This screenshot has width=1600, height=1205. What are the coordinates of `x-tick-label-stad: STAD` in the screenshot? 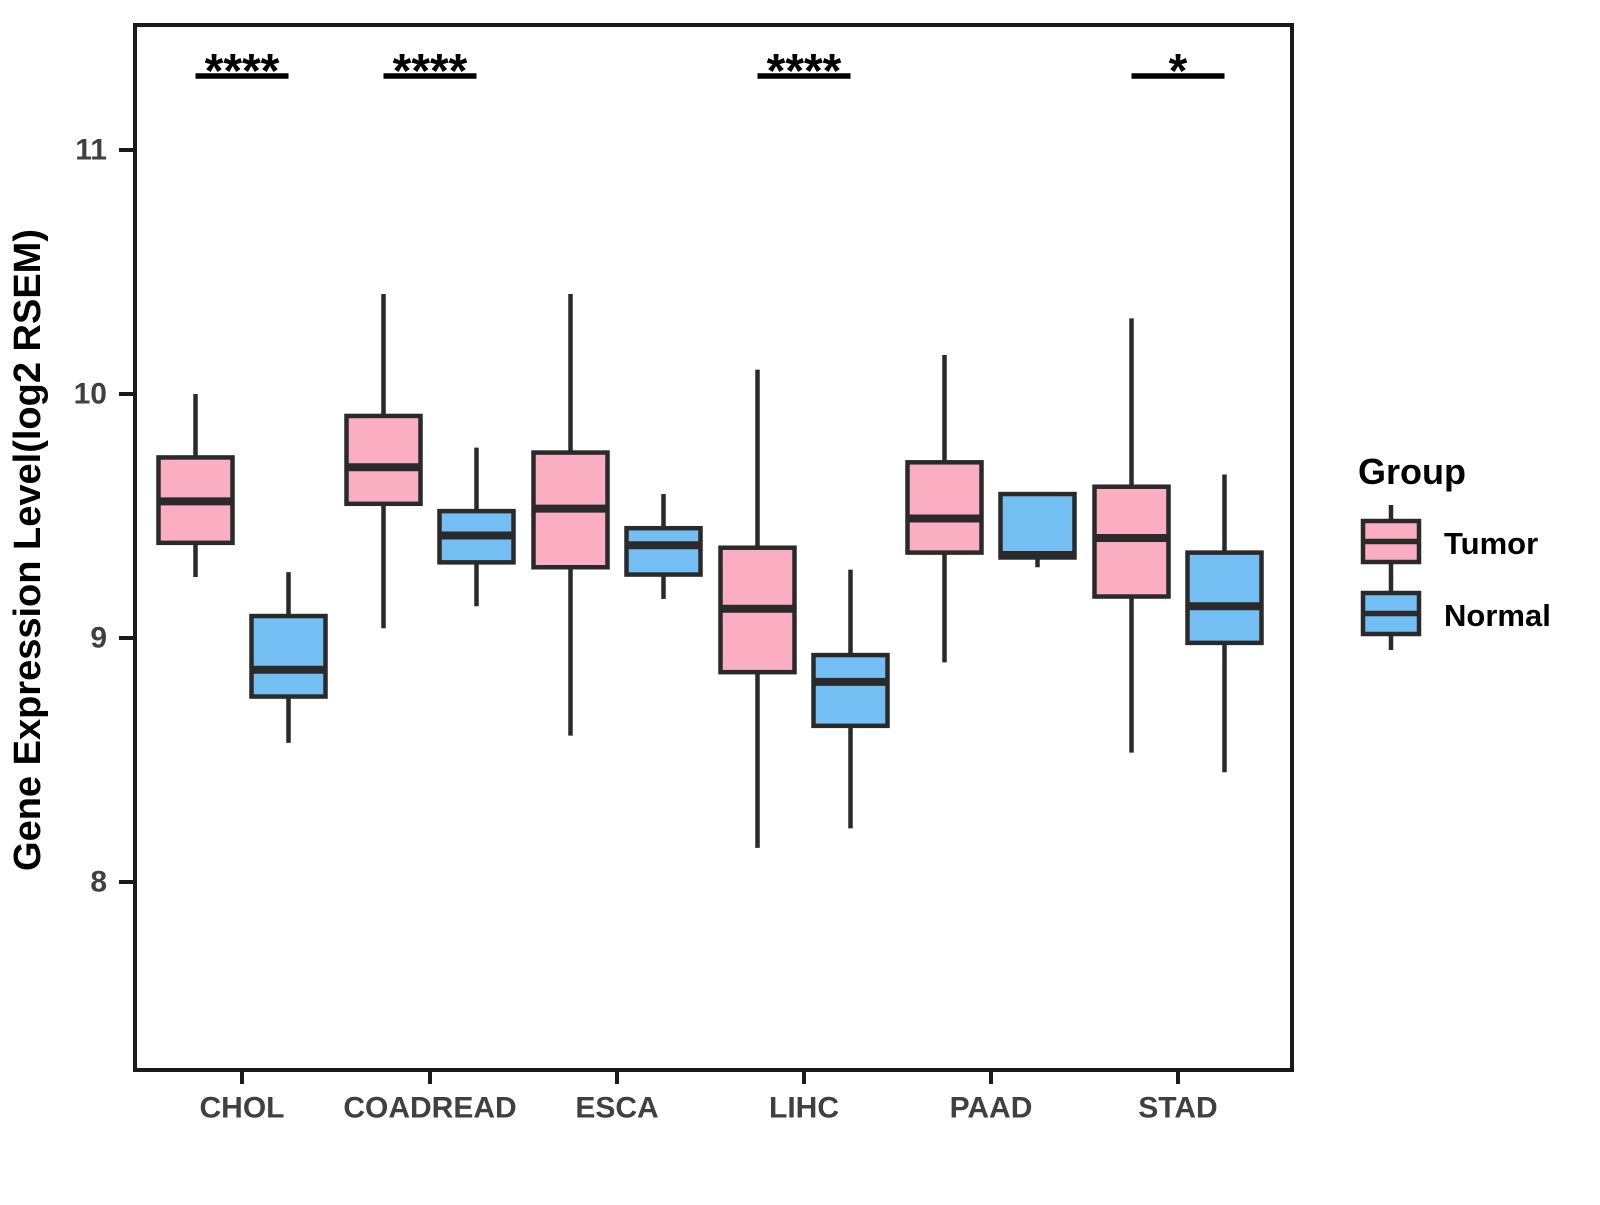 It's located at (1177, 1108).